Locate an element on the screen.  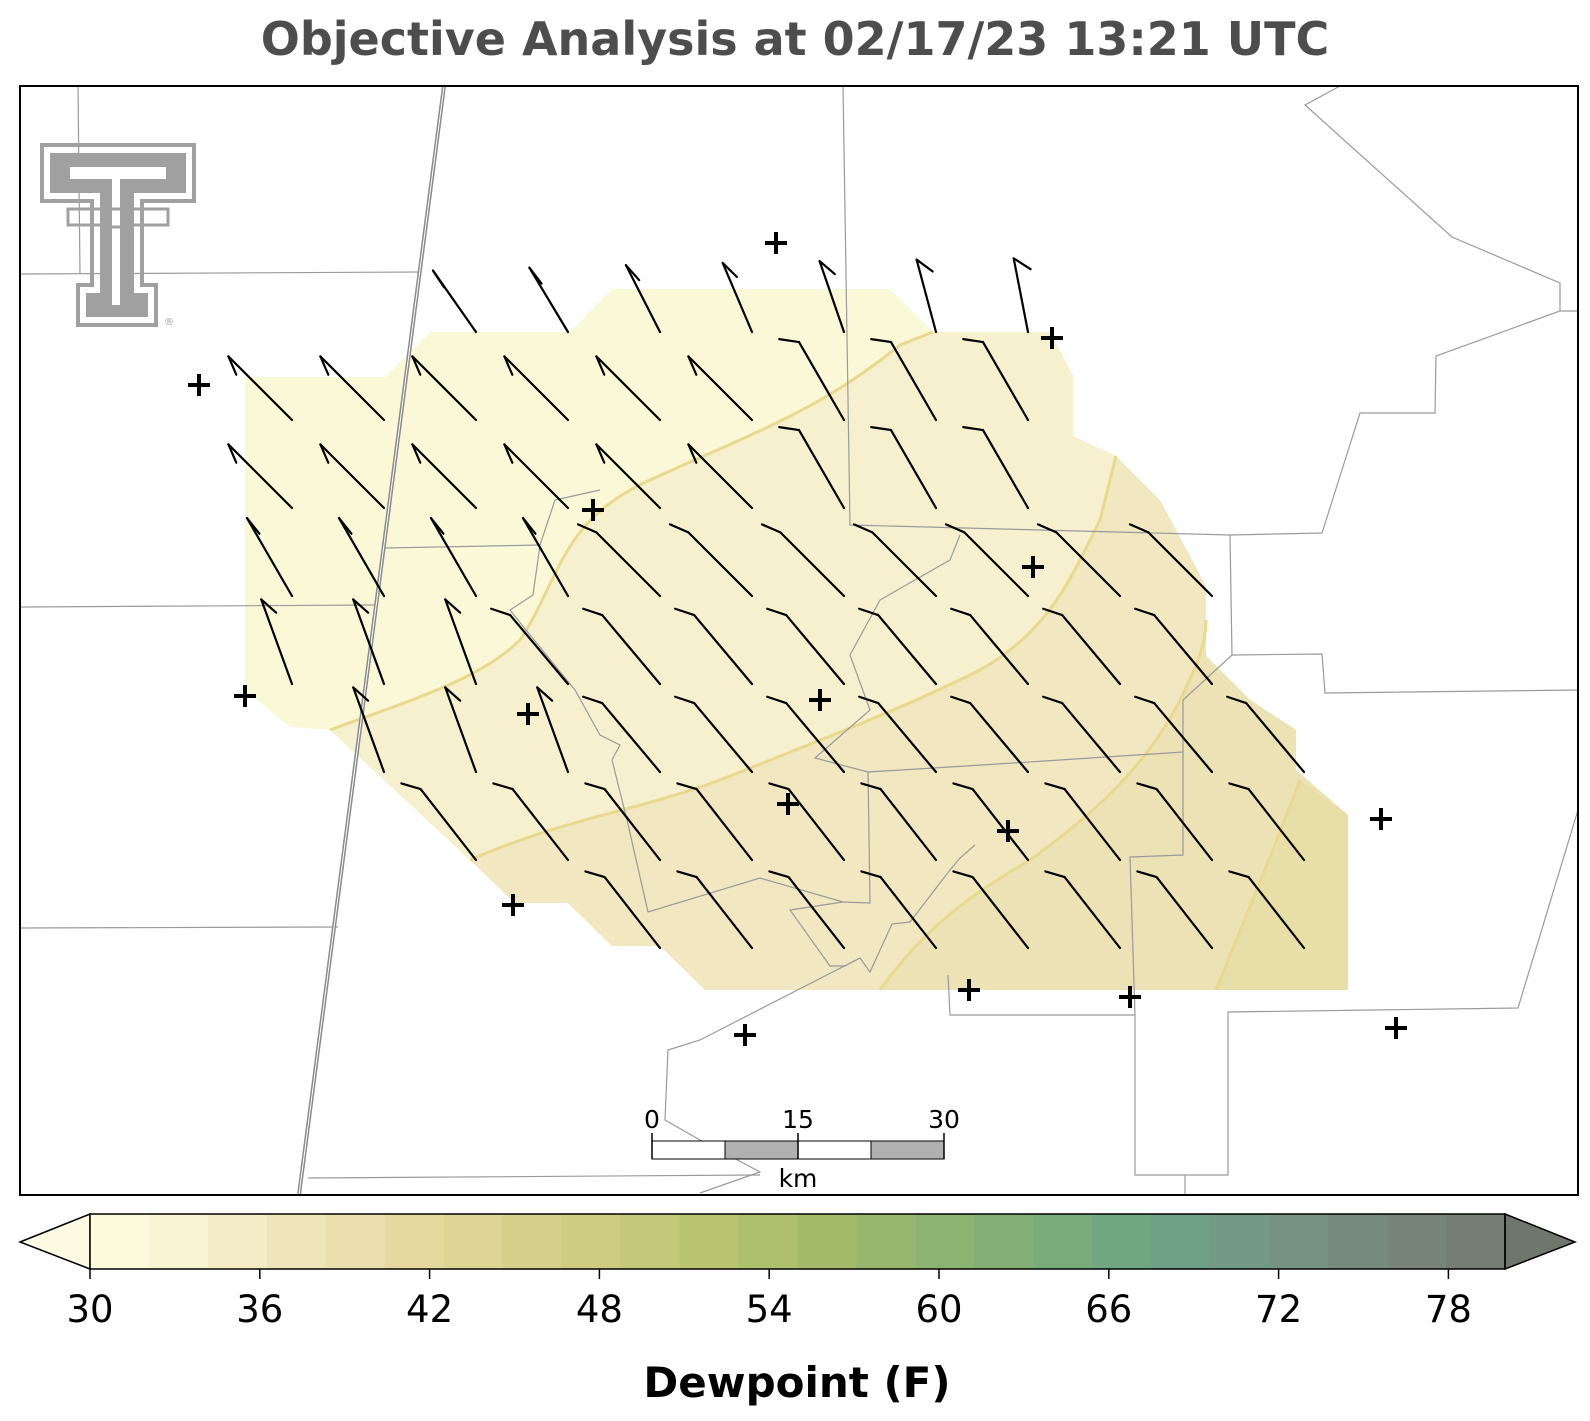
colorbar-frame is located at coordinates (797, 1241).